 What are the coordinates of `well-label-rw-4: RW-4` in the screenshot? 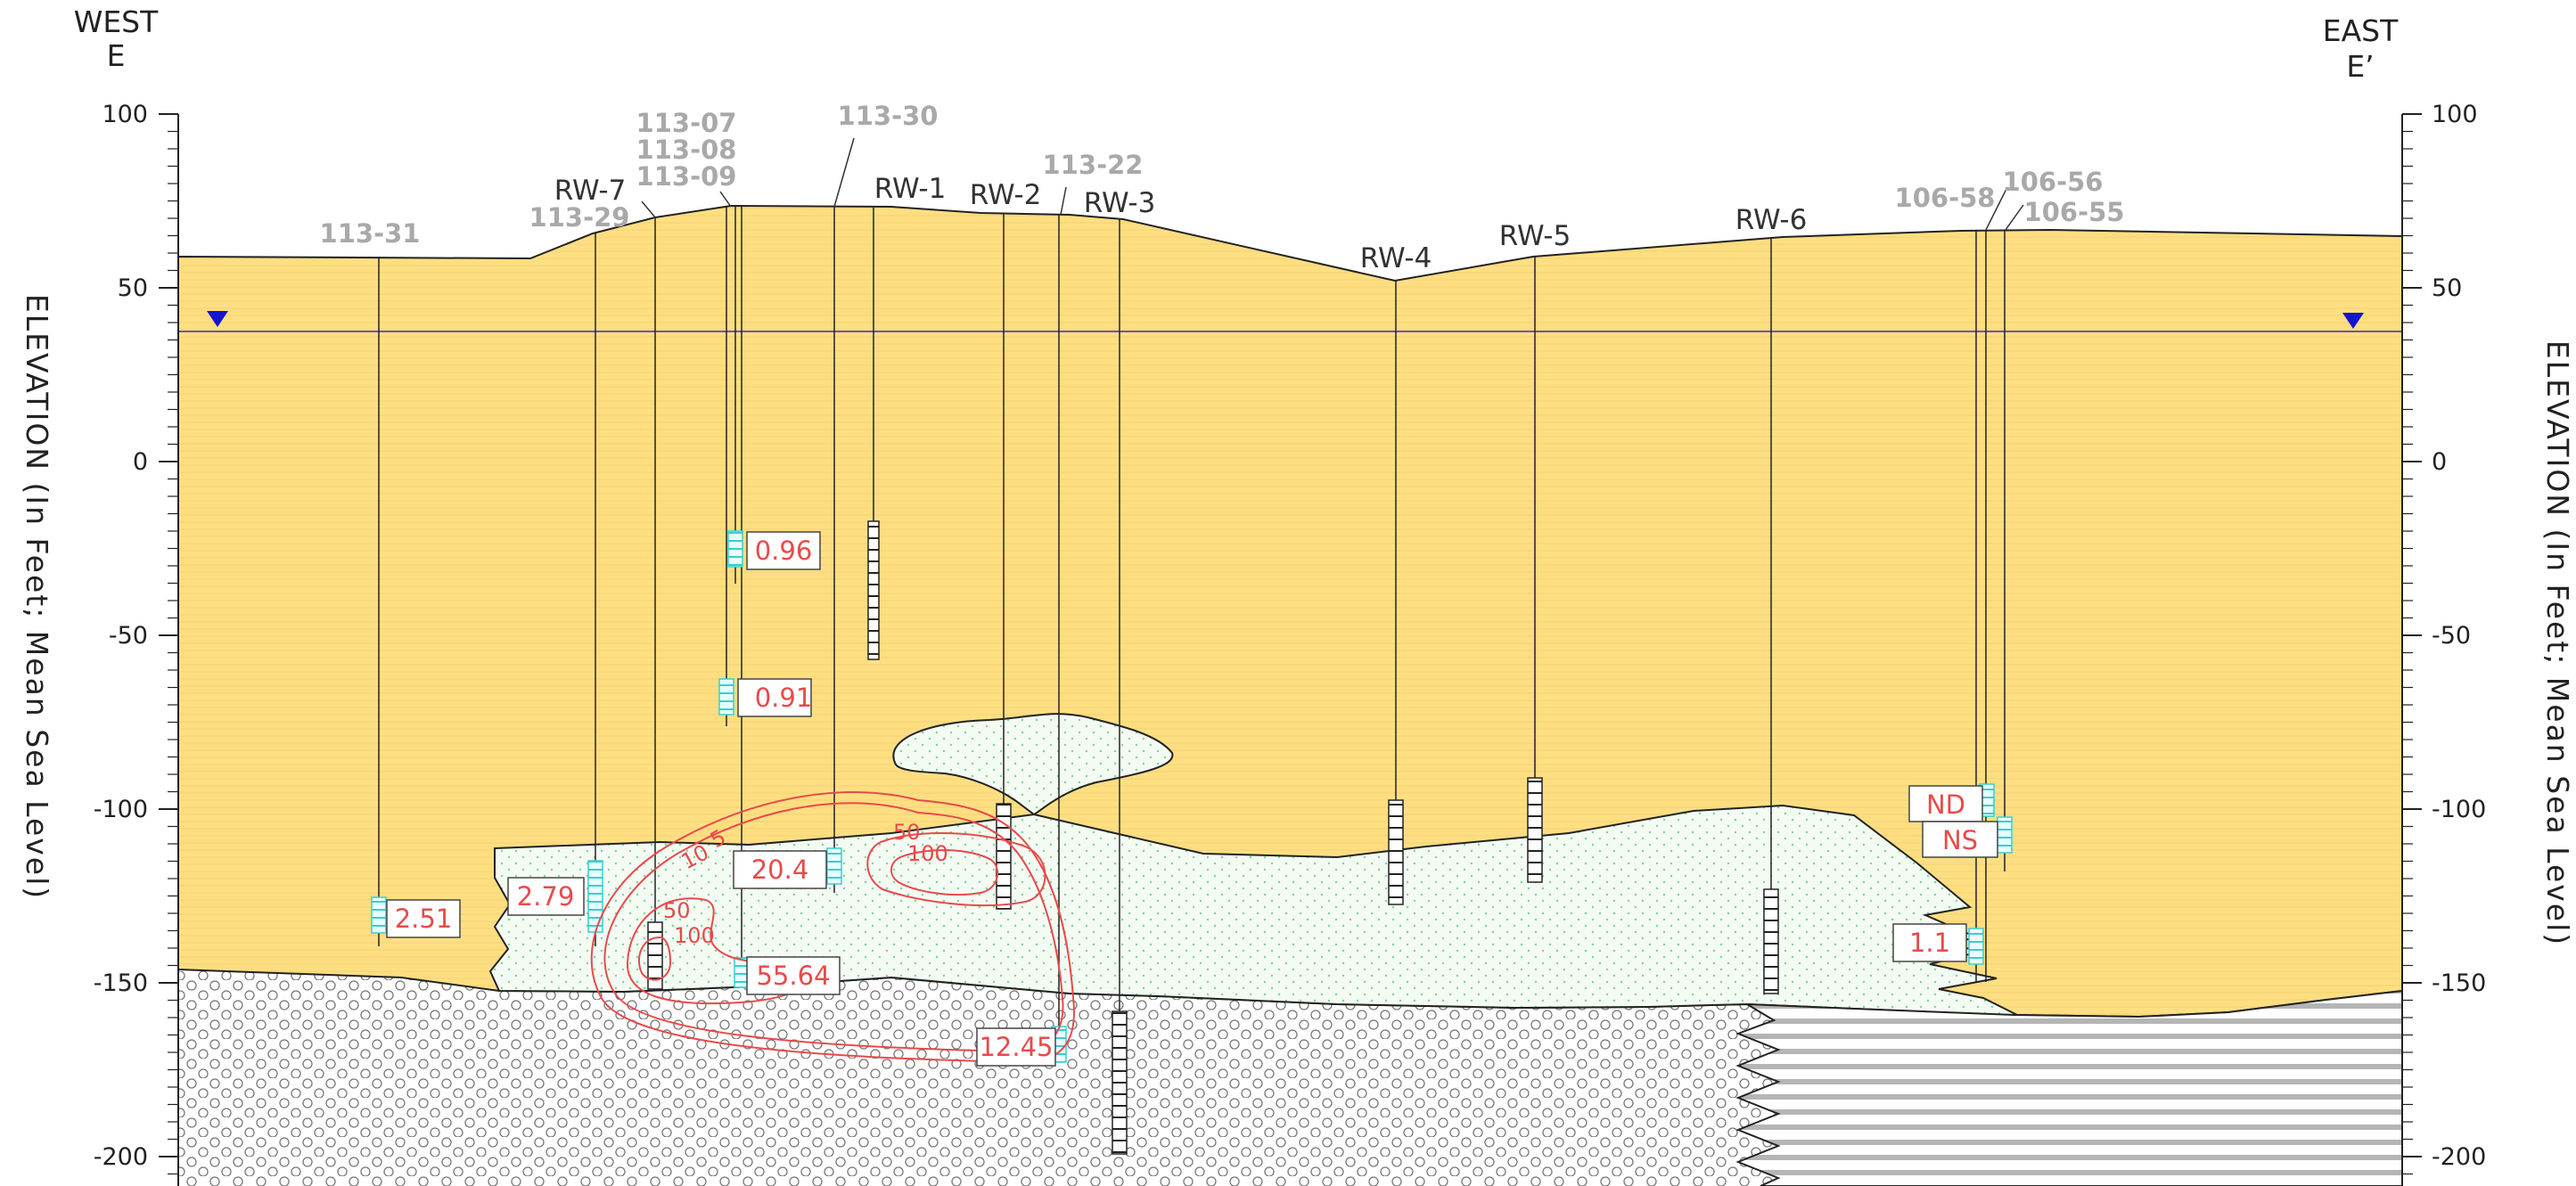 It's located at (1396, 258).